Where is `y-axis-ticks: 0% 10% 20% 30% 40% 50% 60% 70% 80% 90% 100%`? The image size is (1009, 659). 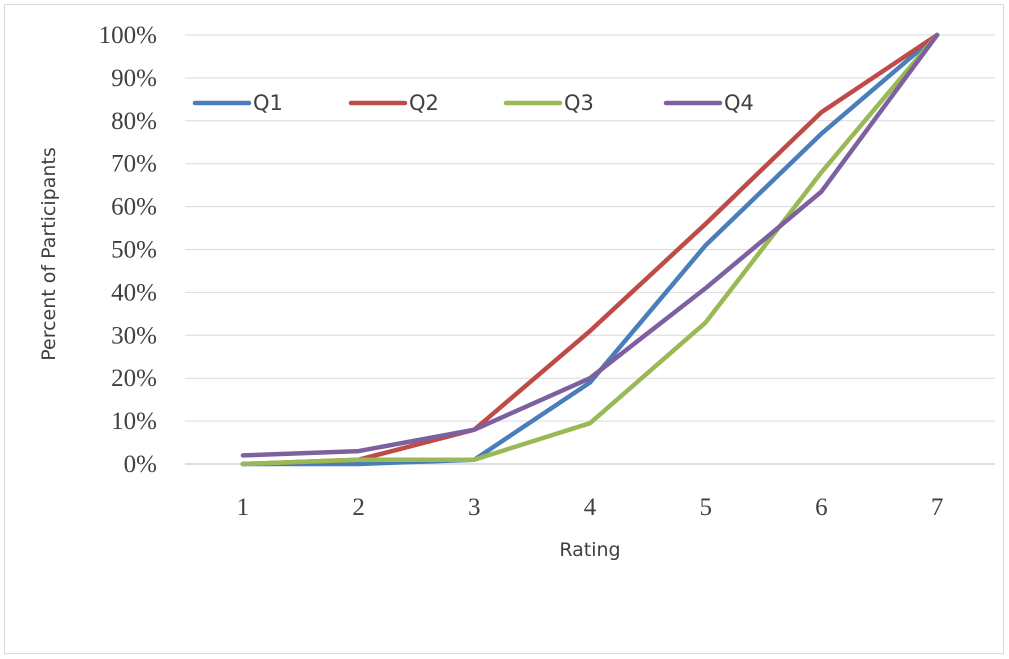 y-axis-ticks: 0% 10% 20% 30% 40% 50% 60% 70% 80% 90% 100% is located at coordinates (128, 250).